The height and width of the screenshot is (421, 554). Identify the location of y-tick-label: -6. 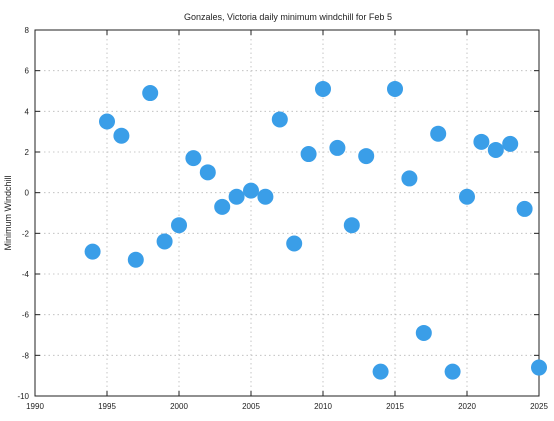
(26, 315).